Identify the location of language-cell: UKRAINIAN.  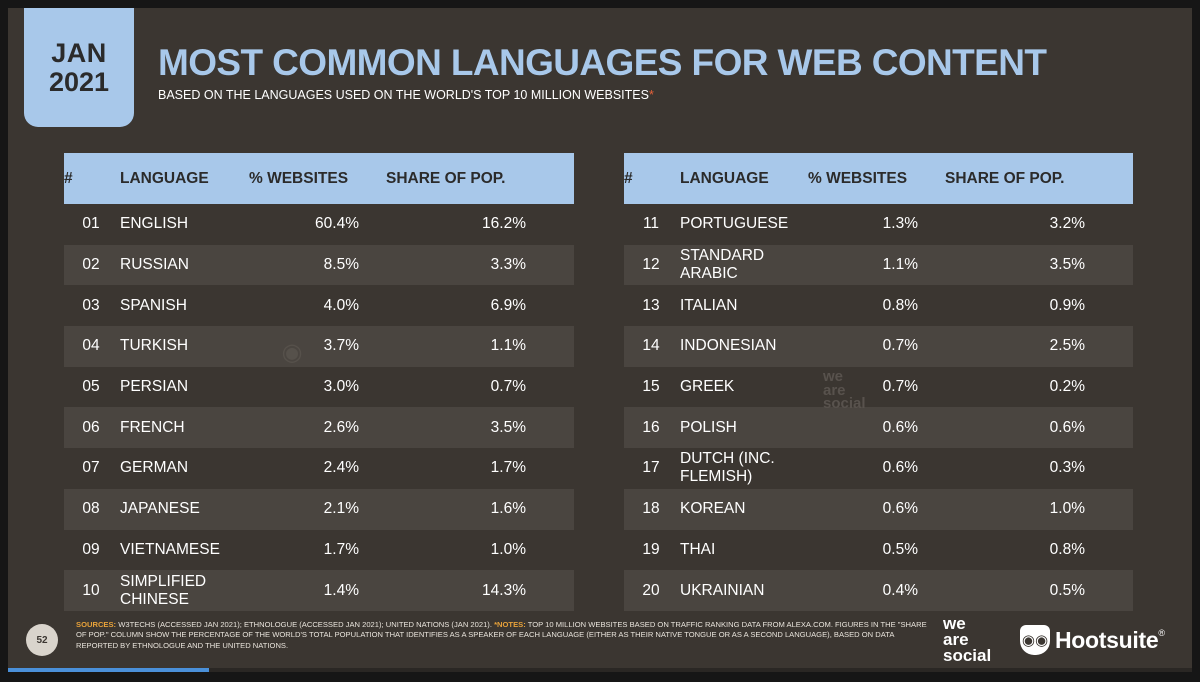
(743, 590).